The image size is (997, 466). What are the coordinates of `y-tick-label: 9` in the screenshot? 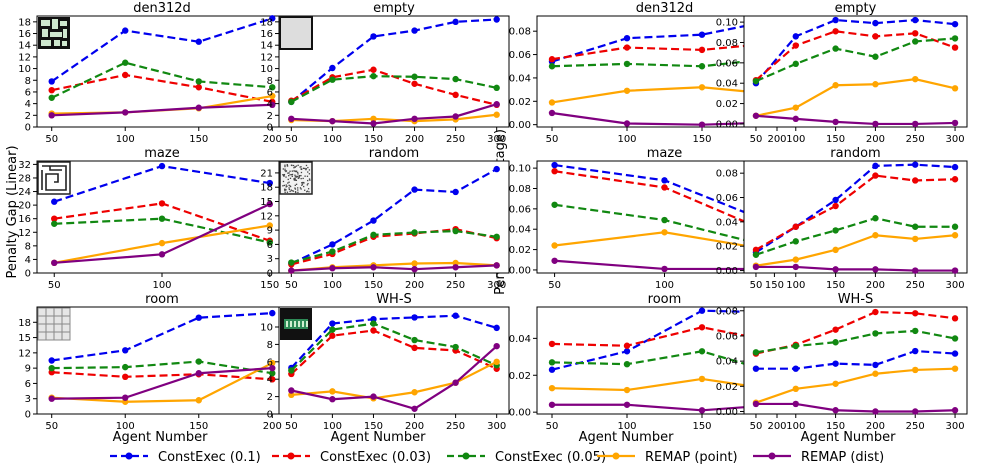 It's located at (28, 369).